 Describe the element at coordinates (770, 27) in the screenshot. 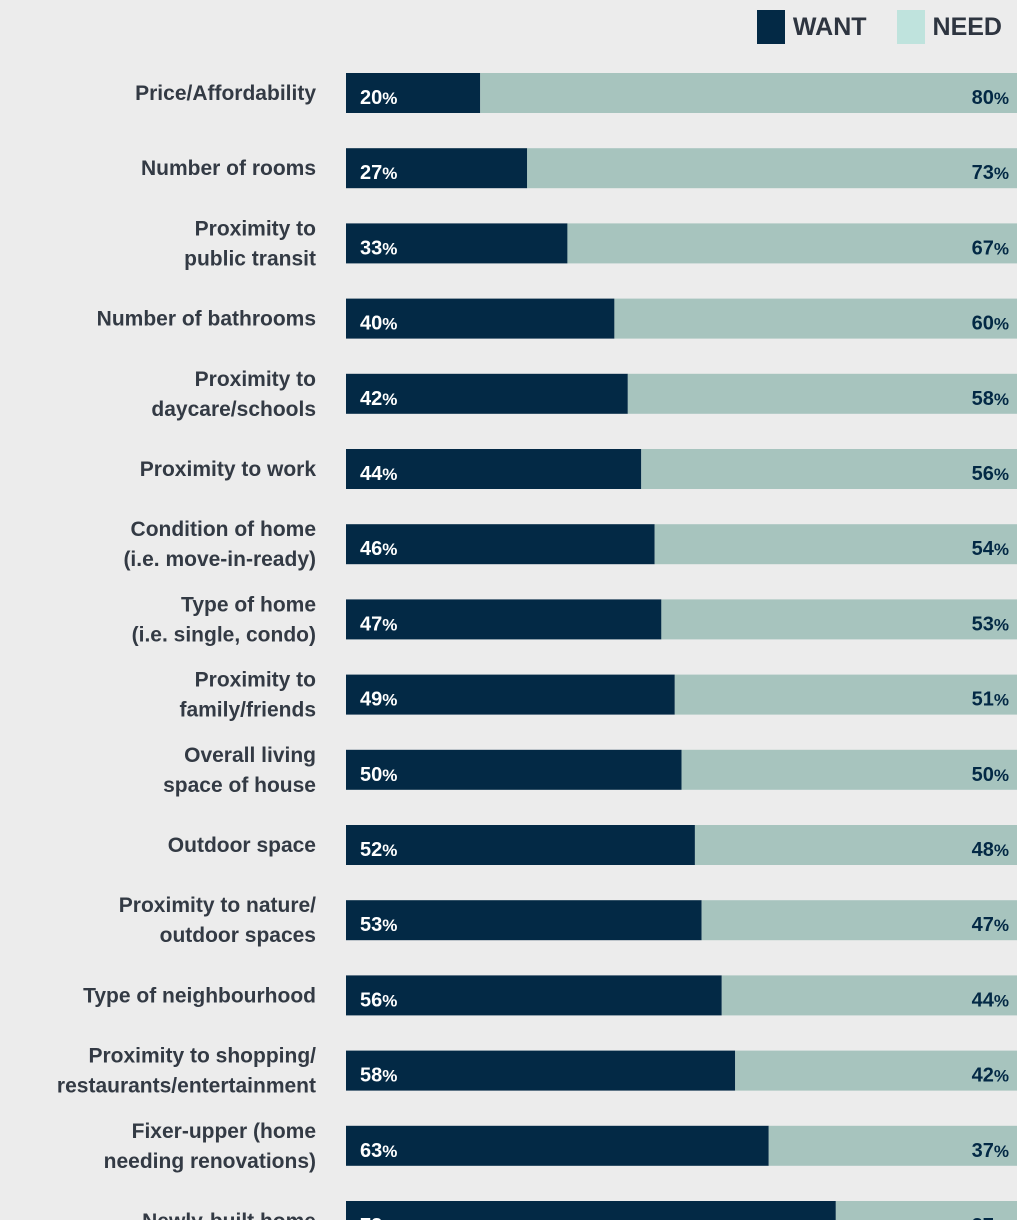

I see `legend-swatch-want` at that location.